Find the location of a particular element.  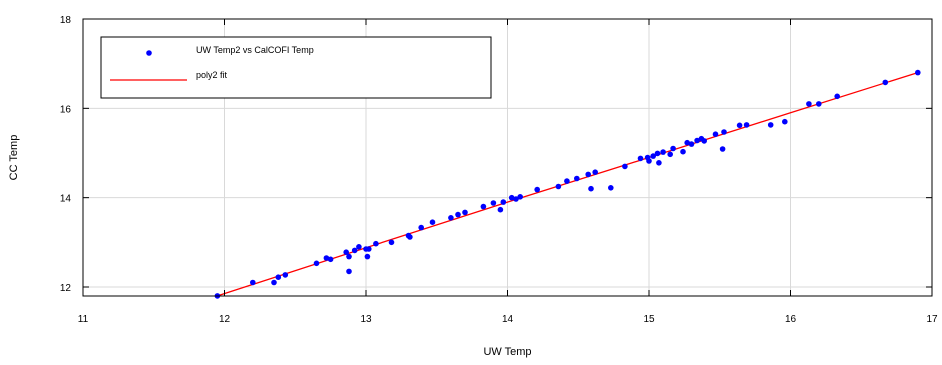

x-tick-label: 11 is located at coordinates (83, 319).